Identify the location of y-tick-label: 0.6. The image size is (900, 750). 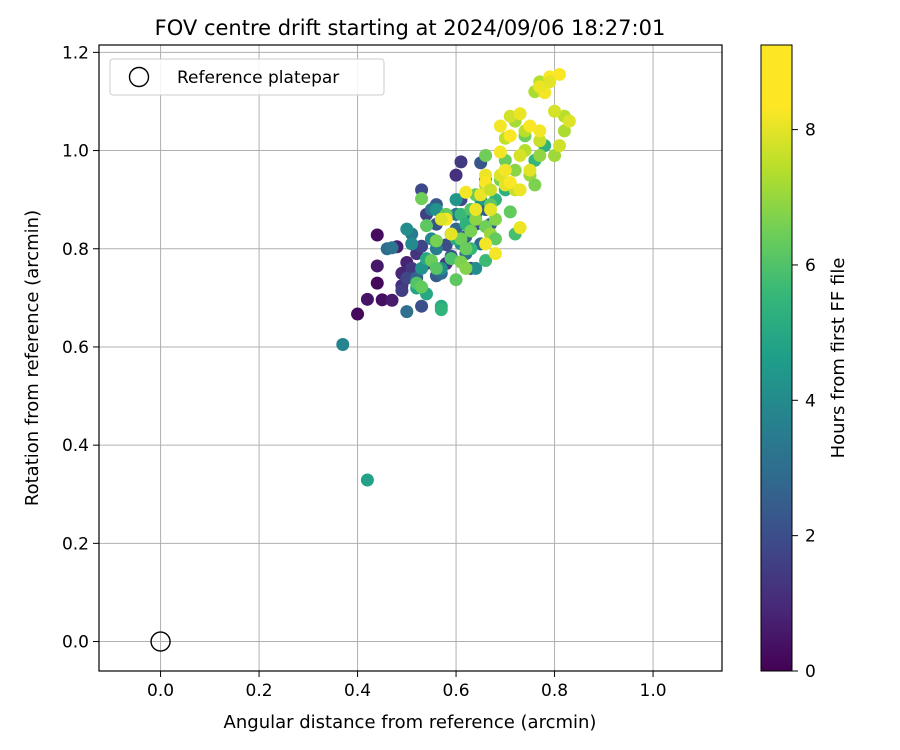
(75, 348).